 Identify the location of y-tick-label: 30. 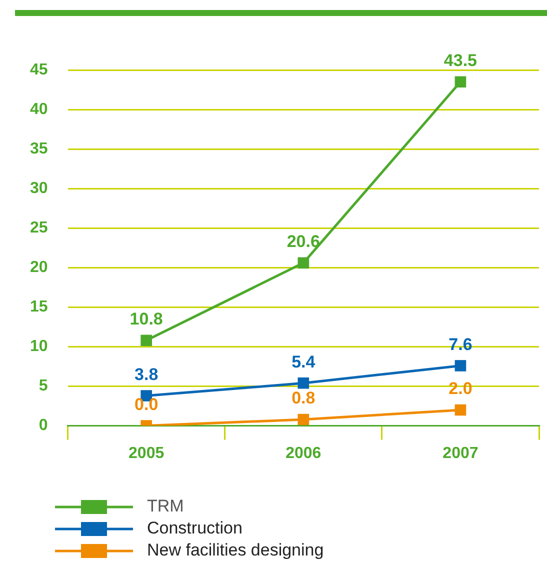
(39, 189).